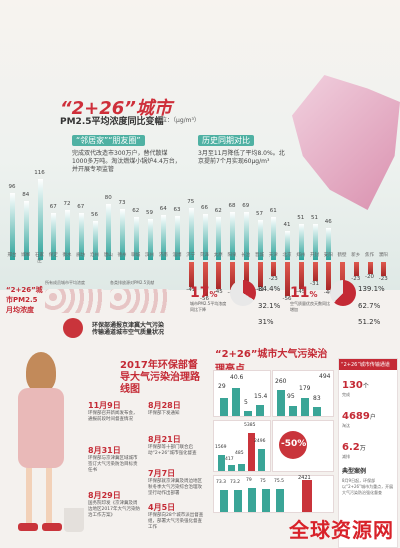  Describe the element at coordinates (149, 212) in the screenshot. I see `bar-upper-label: 59` at that location.